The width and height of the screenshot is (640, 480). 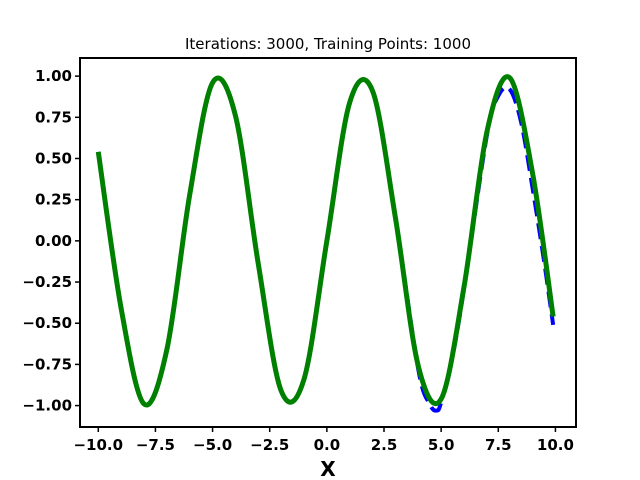 I want to click on x-tick-label: 5.0, so click(x=441, y=445).